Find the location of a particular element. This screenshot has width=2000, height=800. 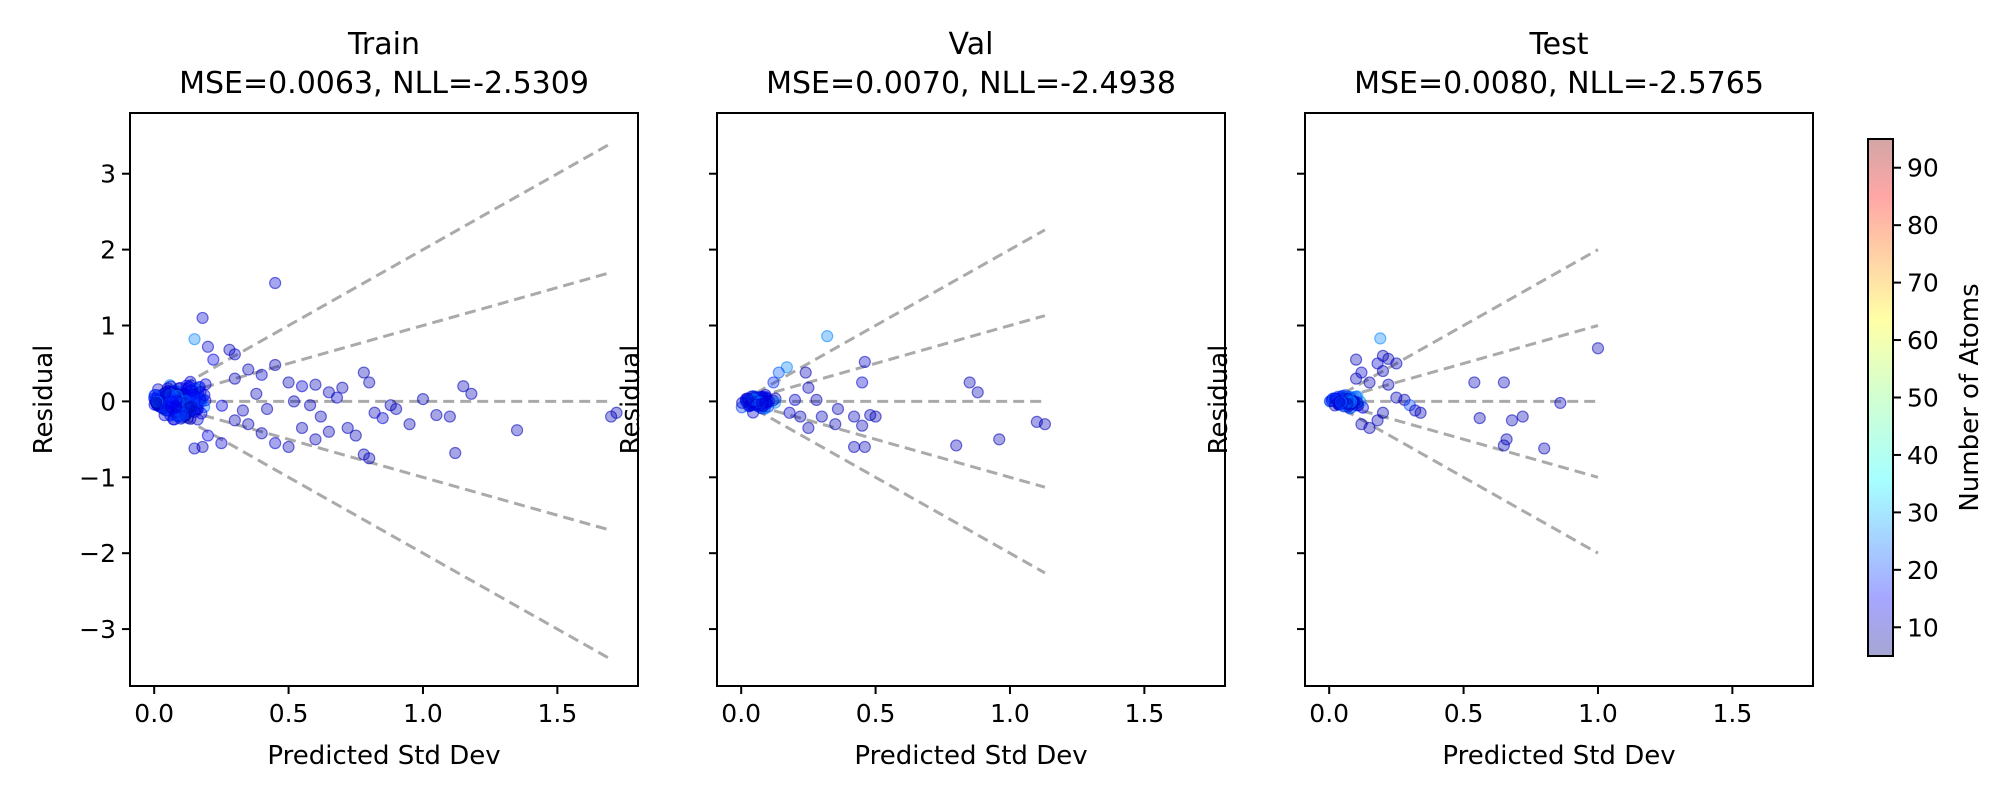

y-tick-label: 2 is located at coordinates (108, 250).